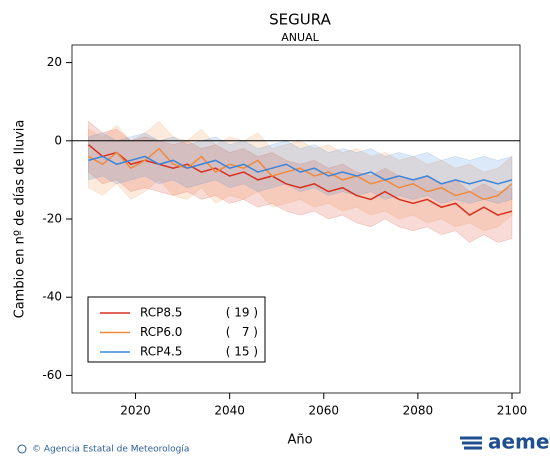 Image resolution: width=550 pixels, height=462 pixels. What do you see at coordinates (110, 450) in the screenshot?
I see `footer-credit: © Agencia Estatal de Meteorología` at bounding box center [110, 450].